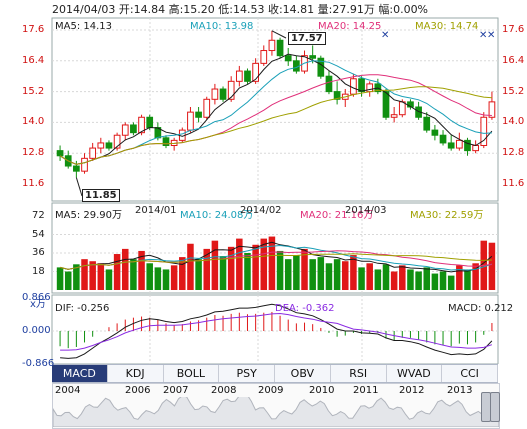 This screenshot has height=429, width=527. I want to click on volume-ma5-line, so click(276, 257).